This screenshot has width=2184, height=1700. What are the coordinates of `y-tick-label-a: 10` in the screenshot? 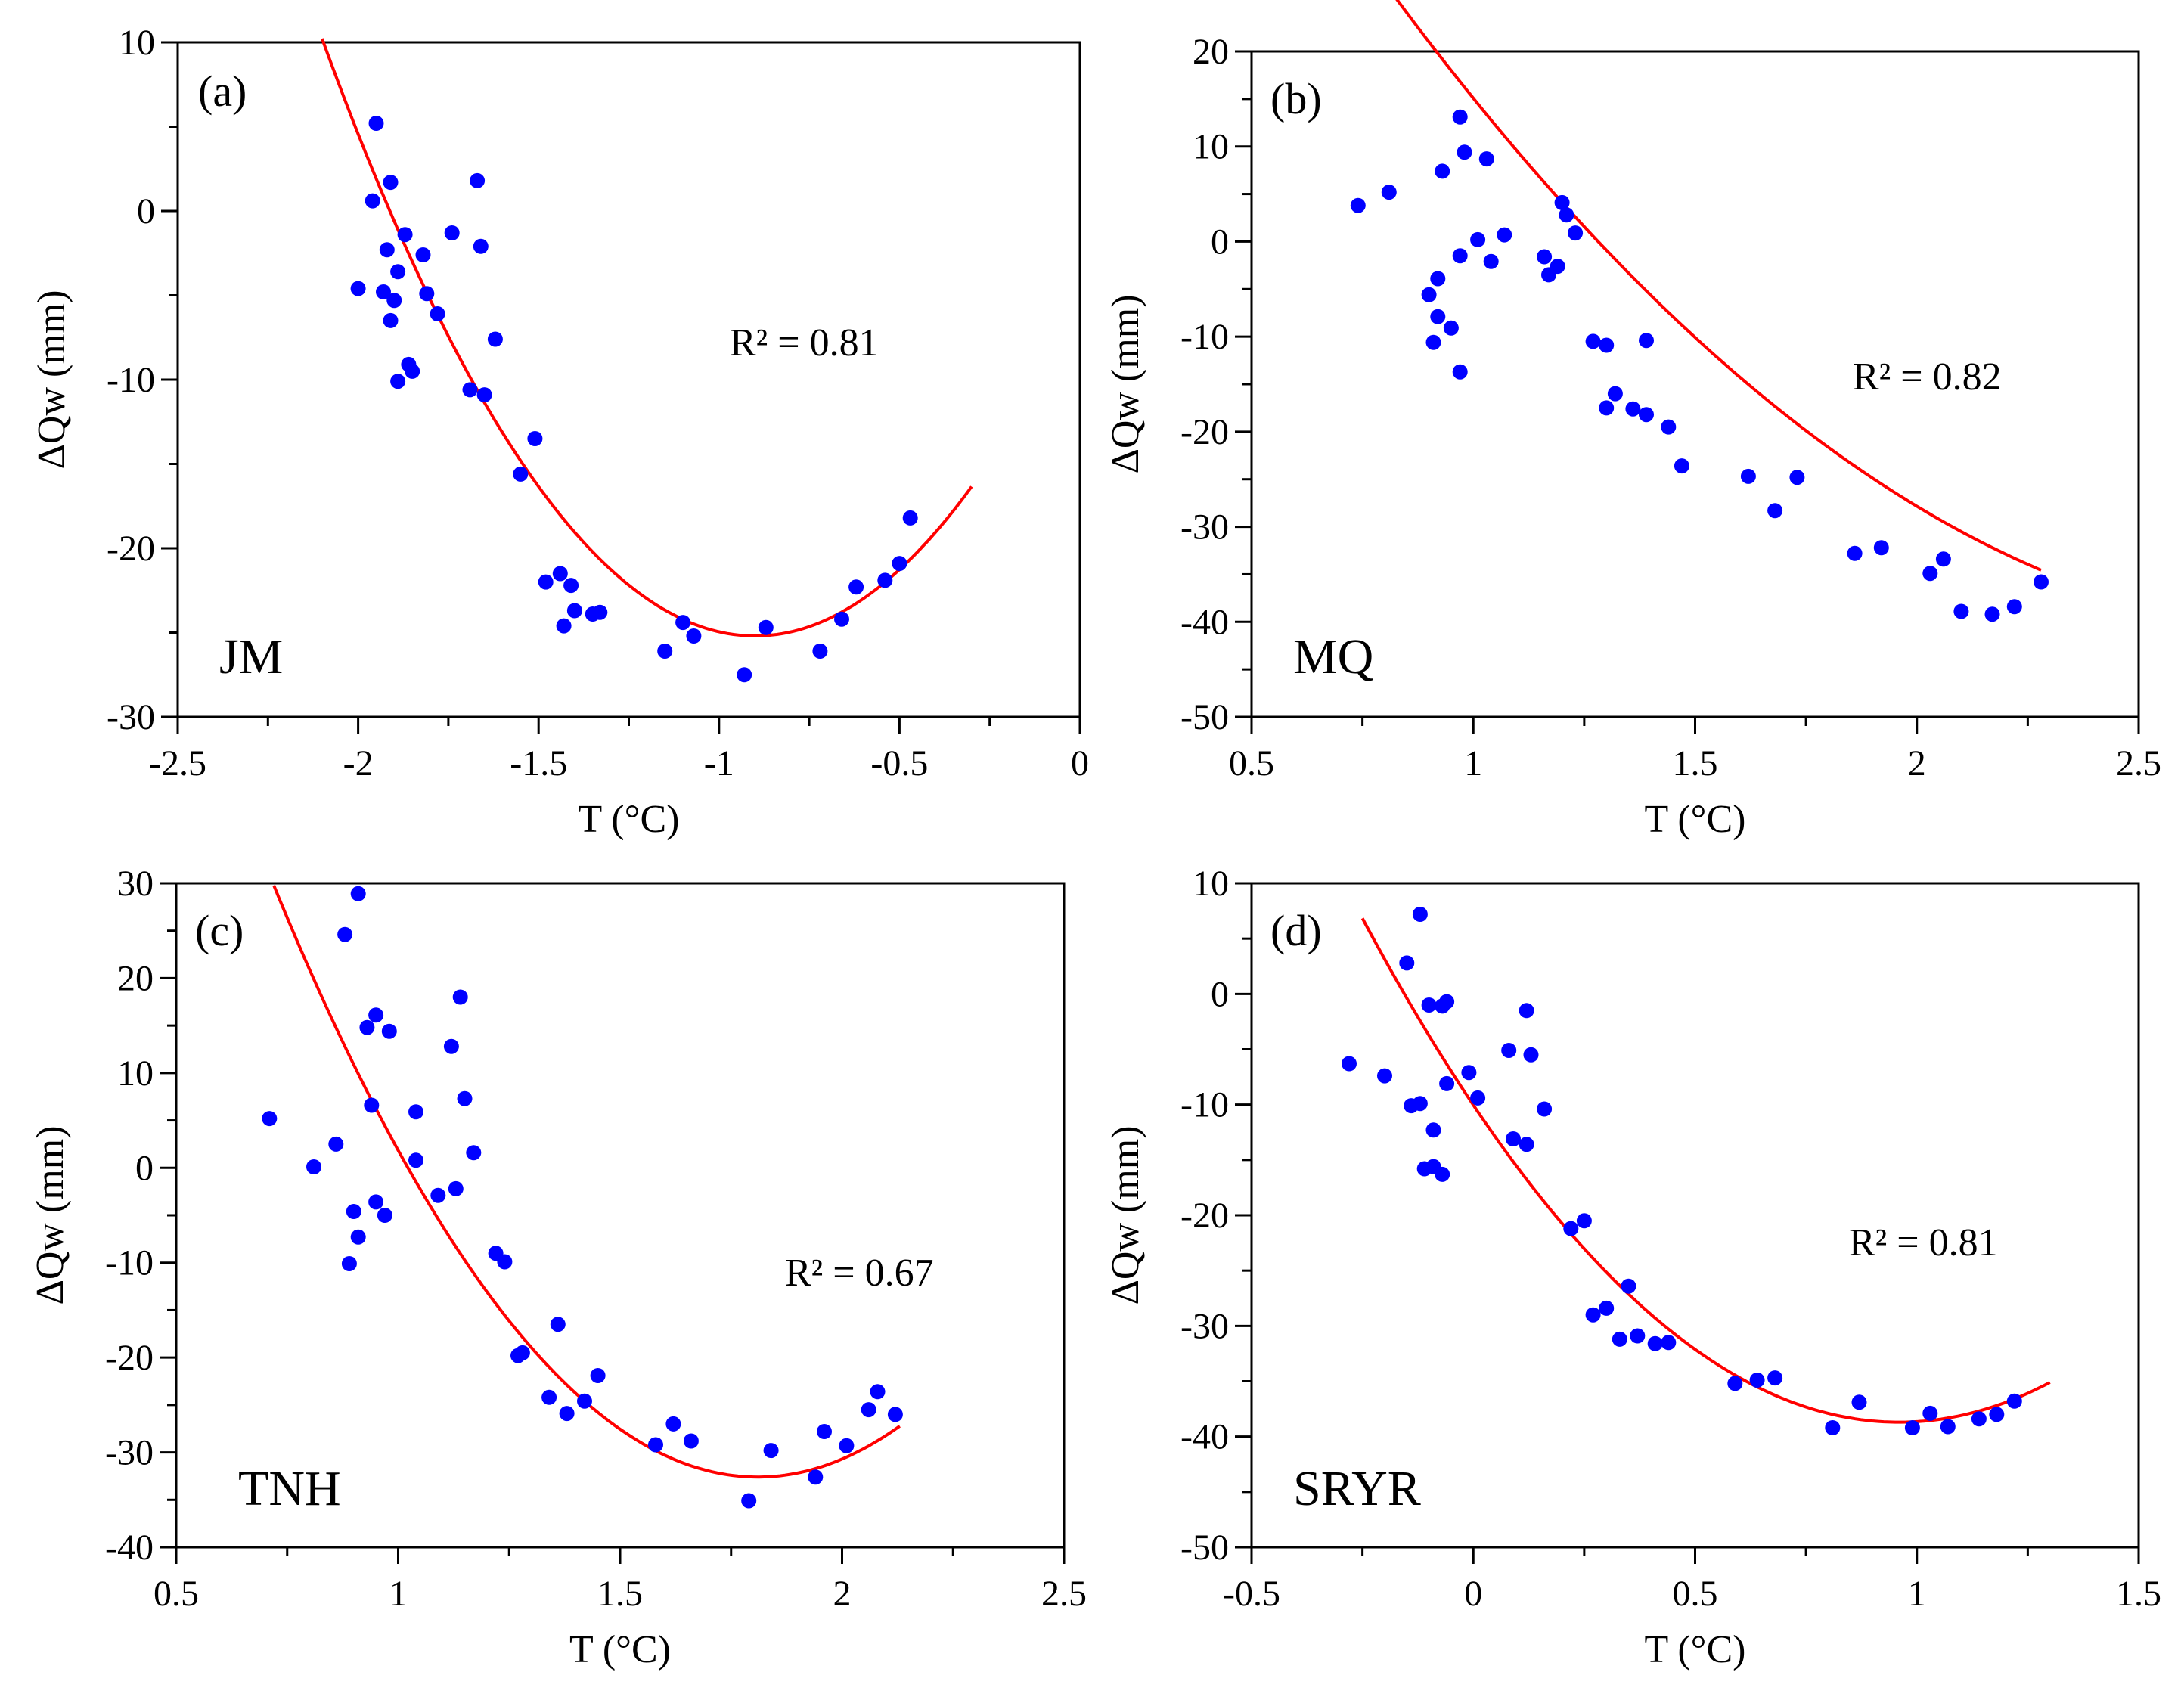 It's located at (137, 43).